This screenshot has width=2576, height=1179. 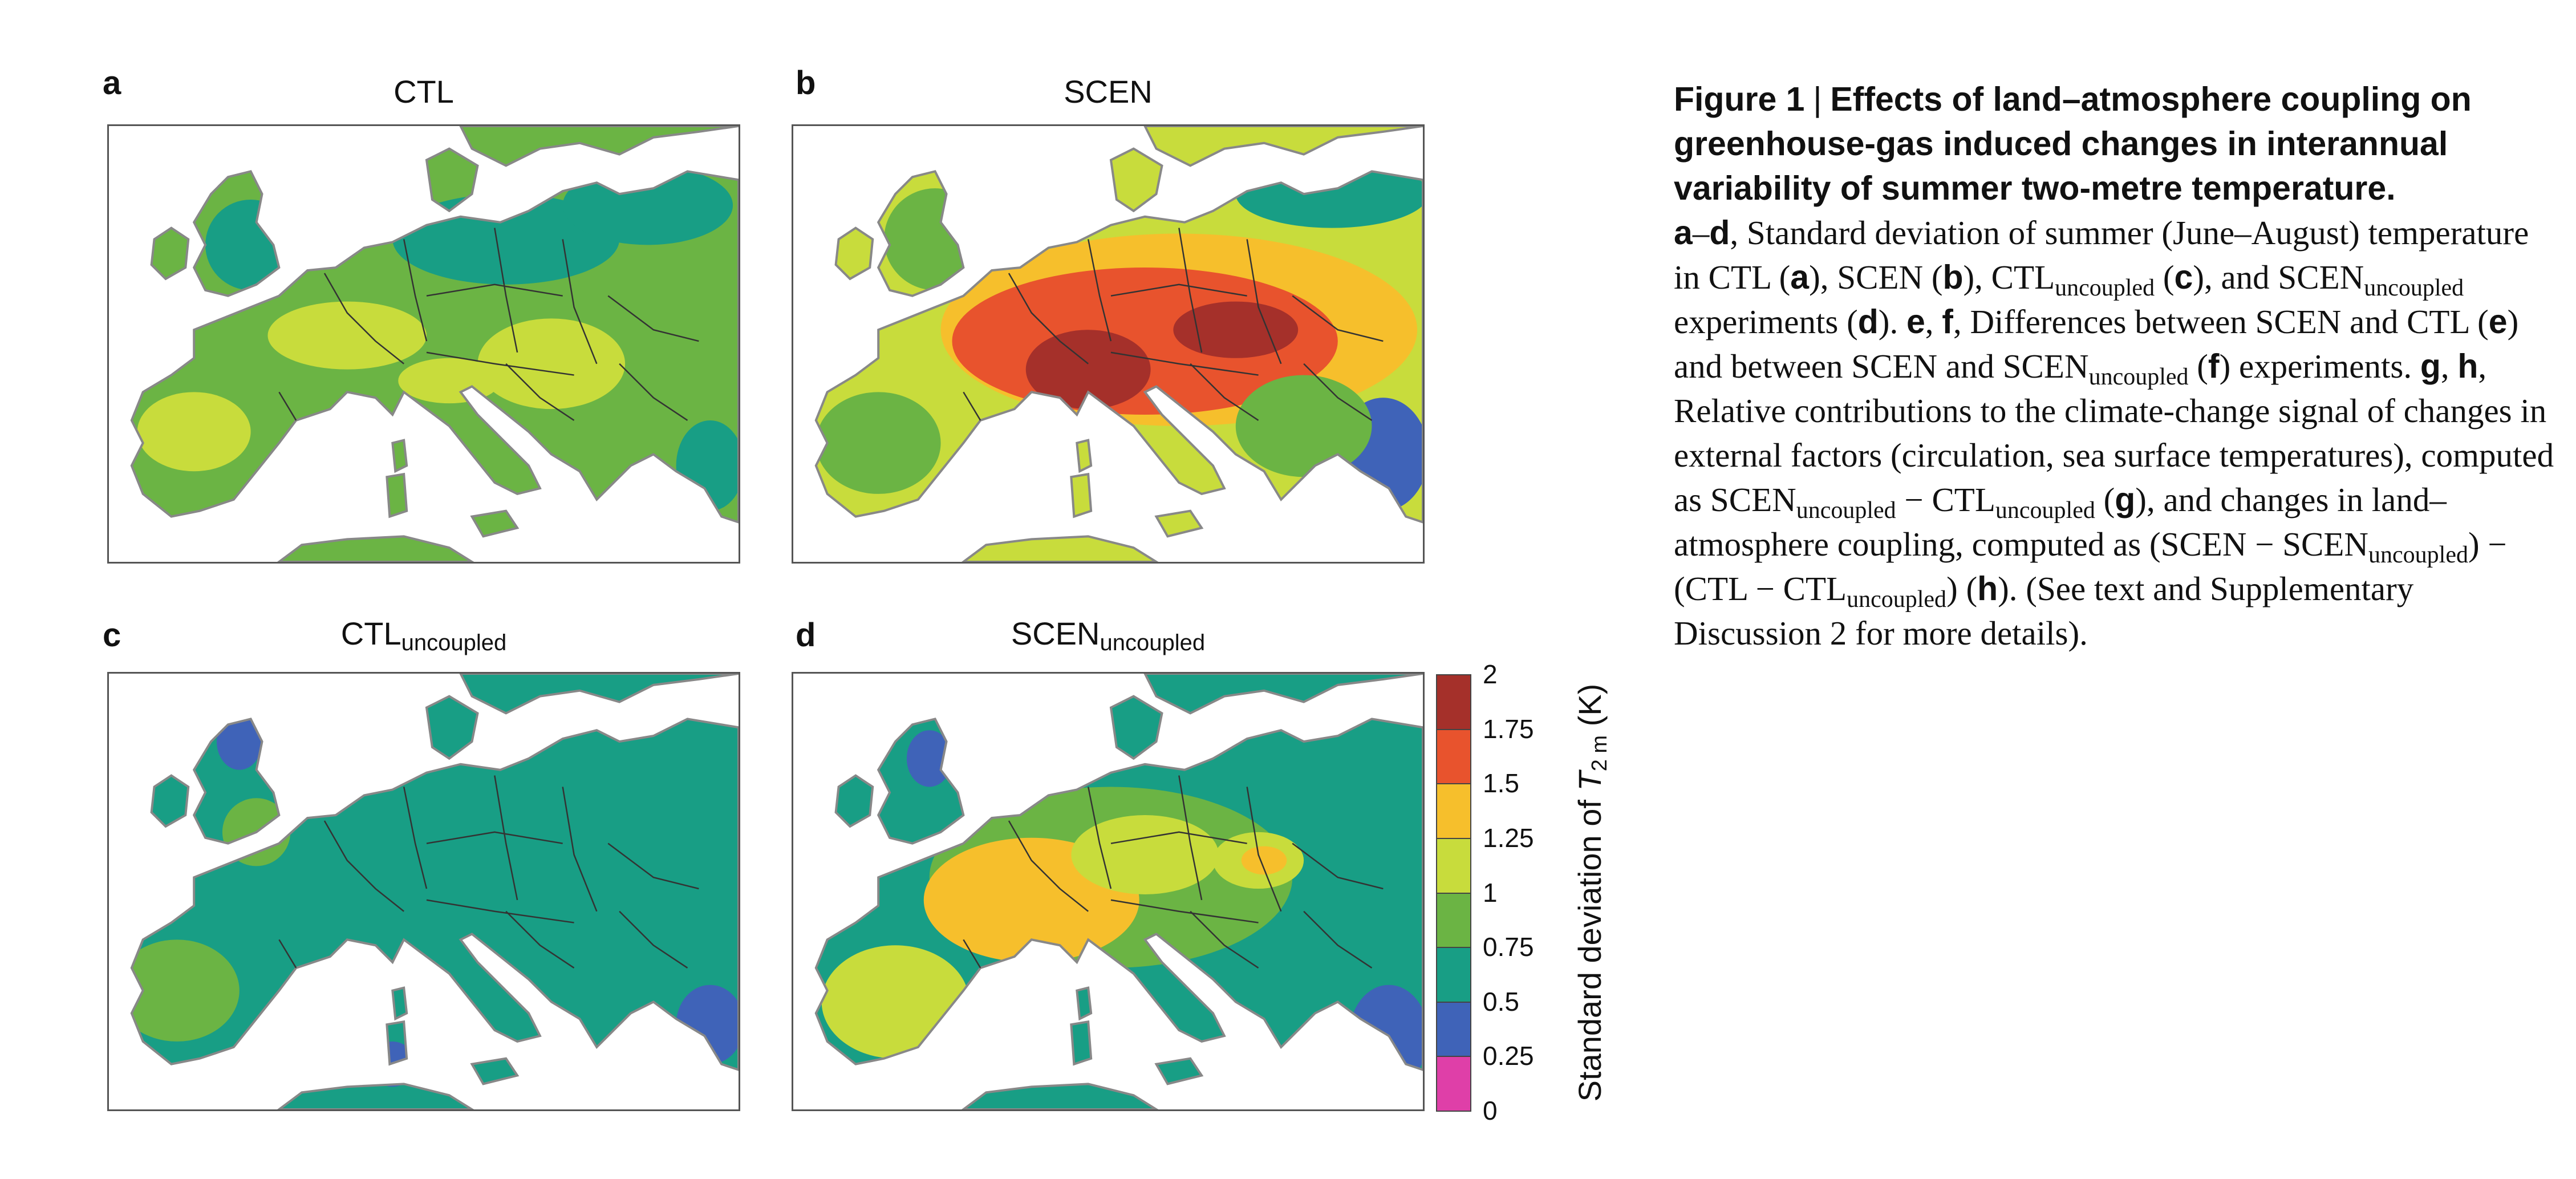 What do you see at coordinates (1508, 1056) in the screenshot?
I see `colorbar-tick-label: 0.25` at bounding box center [1508, 1056].